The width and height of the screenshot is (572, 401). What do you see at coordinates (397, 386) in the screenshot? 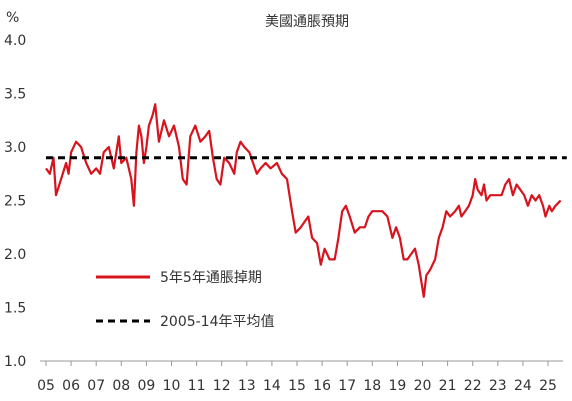
I see `x-tick-label: 19` at bounding box center [397, 386].